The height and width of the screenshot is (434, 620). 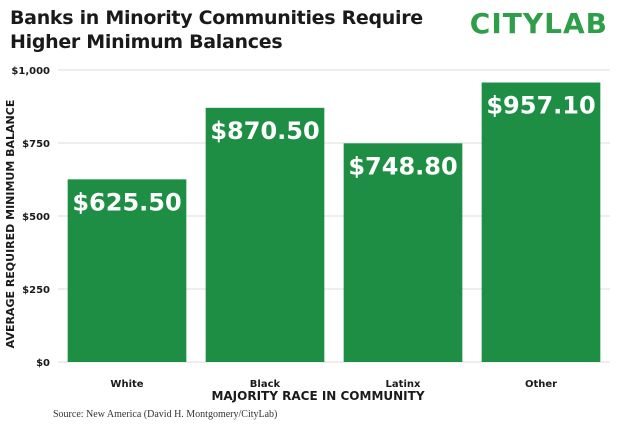 I want to click on data-label: $748.80, so click(x=402, y=166).